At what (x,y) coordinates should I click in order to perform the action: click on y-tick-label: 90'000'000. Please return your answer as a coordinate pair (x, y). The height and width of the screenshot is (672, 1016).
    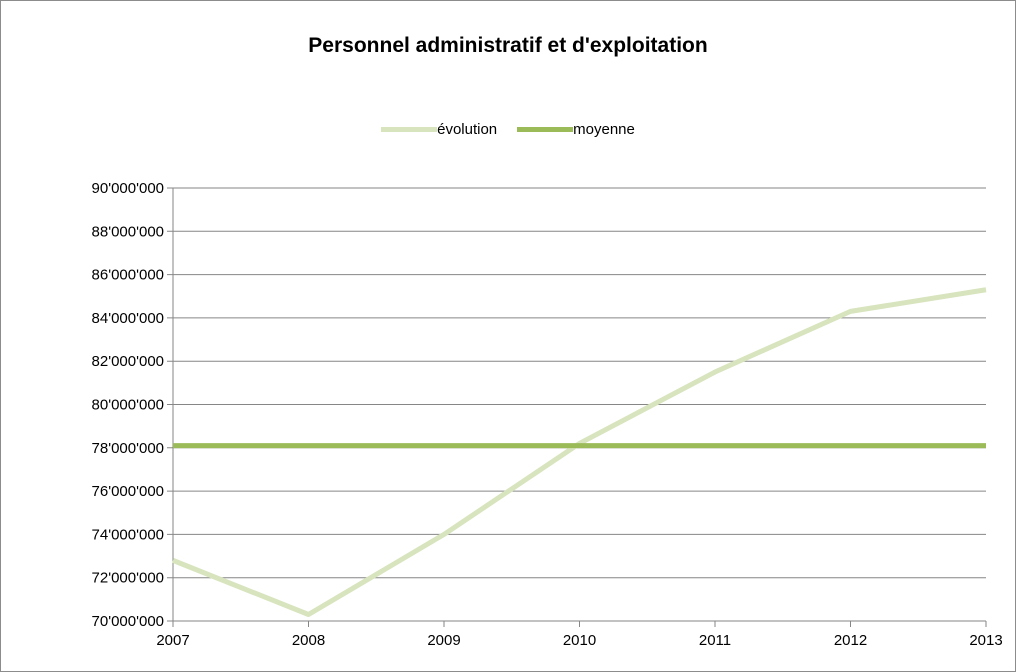
    Looking at the image, I should click on (128, 188).